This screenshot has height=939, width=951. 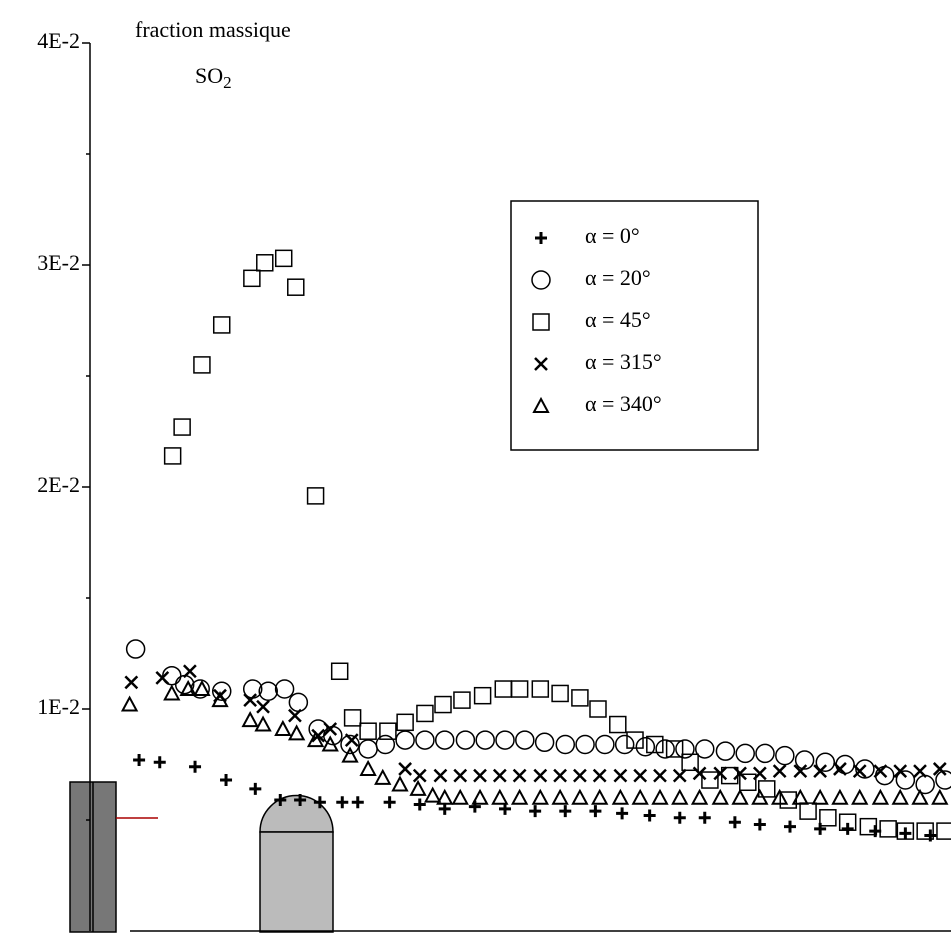 What do you see at coordinates (618, 277) in the screenshot?
I see `legend-label: α = 20°` at bounding box center [618, 277].